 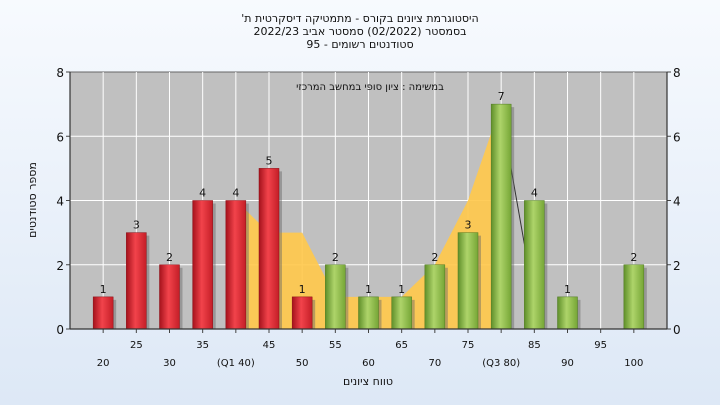 I want to click on x-tick-label-65: 65, so click(x=401, y=345).